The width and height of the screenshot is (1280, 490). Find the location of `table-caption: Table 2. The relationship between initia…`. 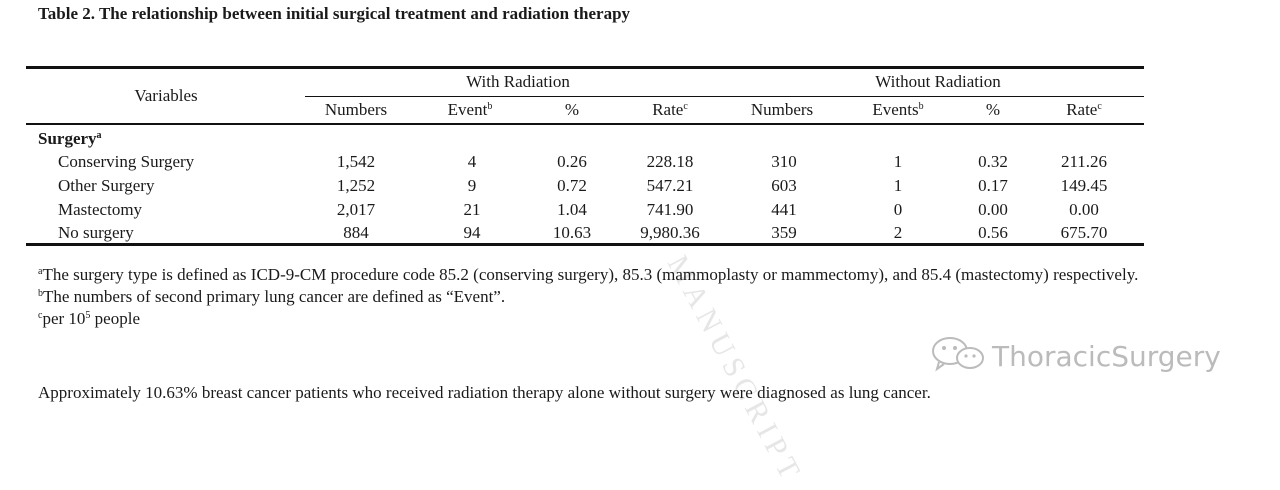

table-caption: Table 2. The relationship between initia… is located at coordinates (334, 13).